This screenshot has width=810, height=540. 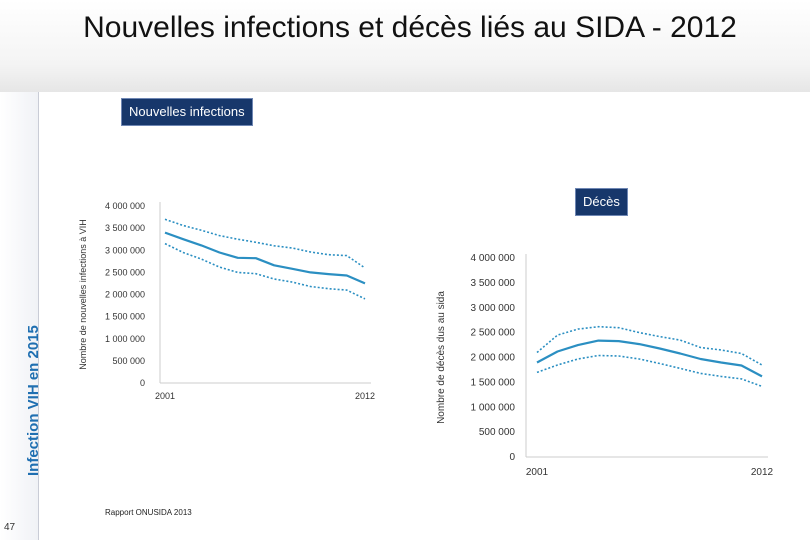 I want to click on y-axis-title: Nombre de décès dus au sida, so click(x=441, y=357).